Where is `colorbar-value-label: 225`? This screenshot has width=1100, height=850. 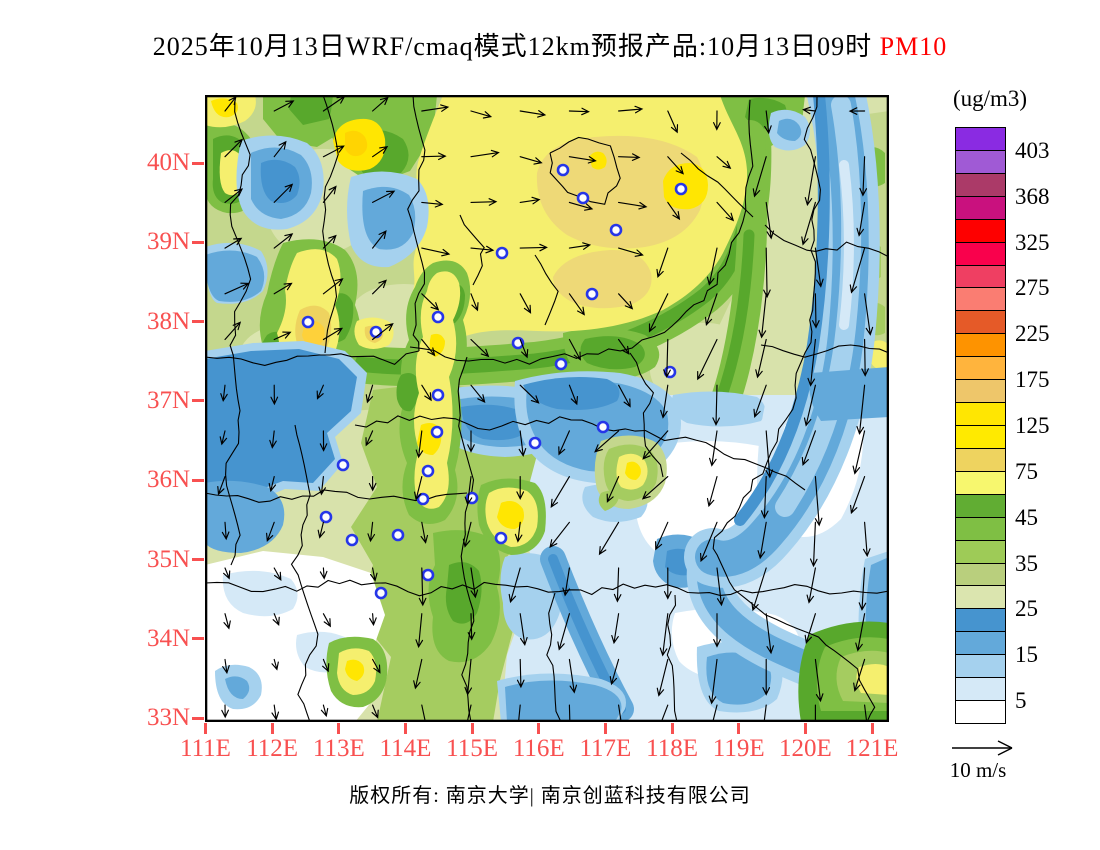
colorbar-value-label: 225 is located at coordinates (1032, 334).